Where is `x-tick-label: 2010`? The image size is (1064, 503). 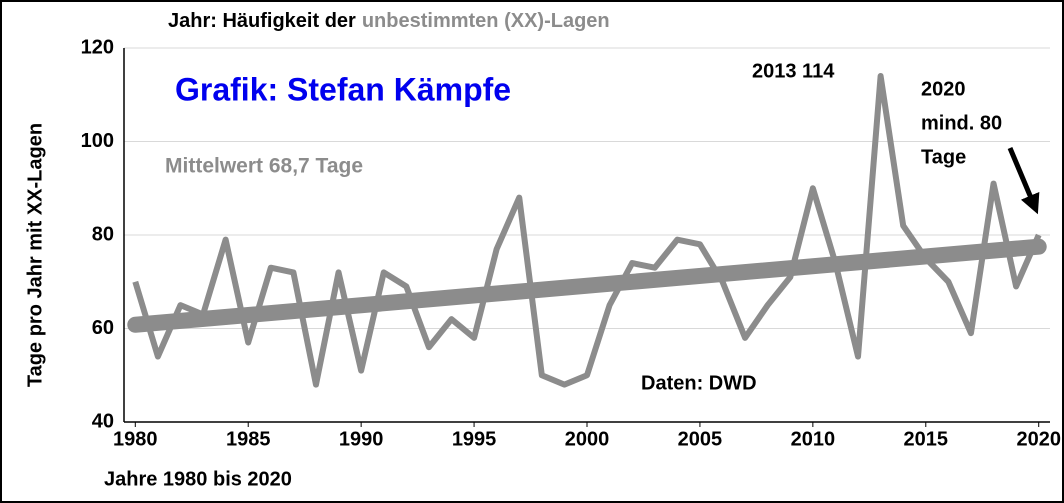
x-tick-label: 2010 is located at coordinates (813, 439).